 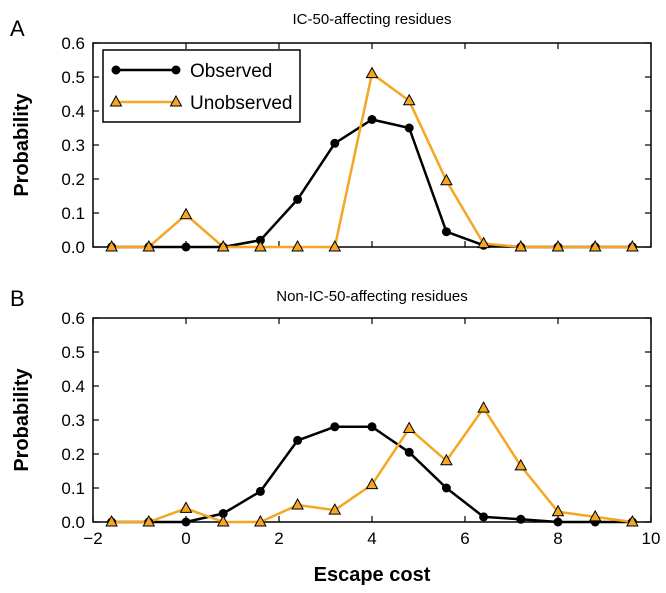 I want to click on legend-unobserved-label: Unobserved, so click(x=241, y=103).